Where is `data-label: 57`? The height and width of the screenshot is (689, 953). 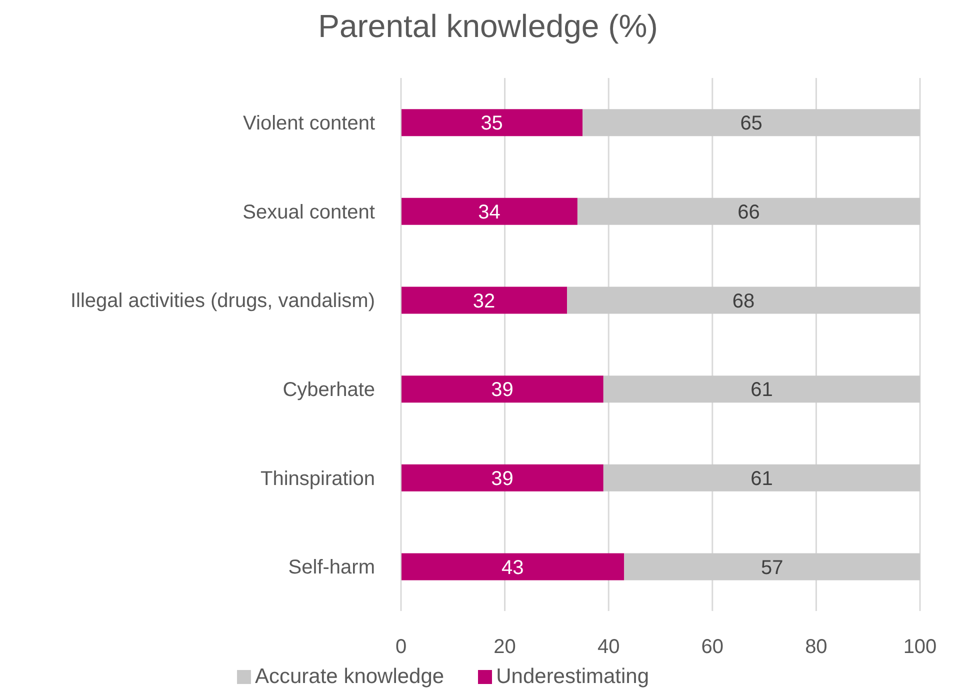
data-label: 57 is located at coordinates (772, 567).